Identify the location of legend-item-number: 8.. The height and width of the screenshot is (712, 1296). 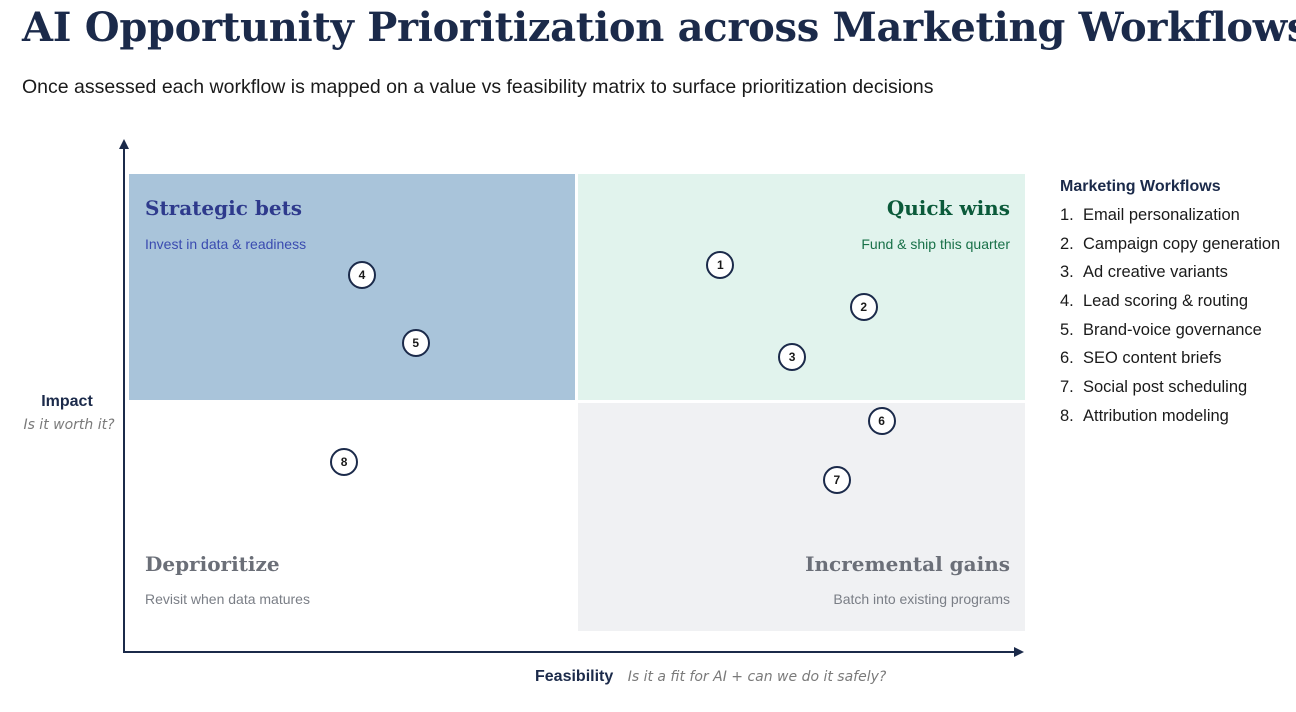
(1067, 415).